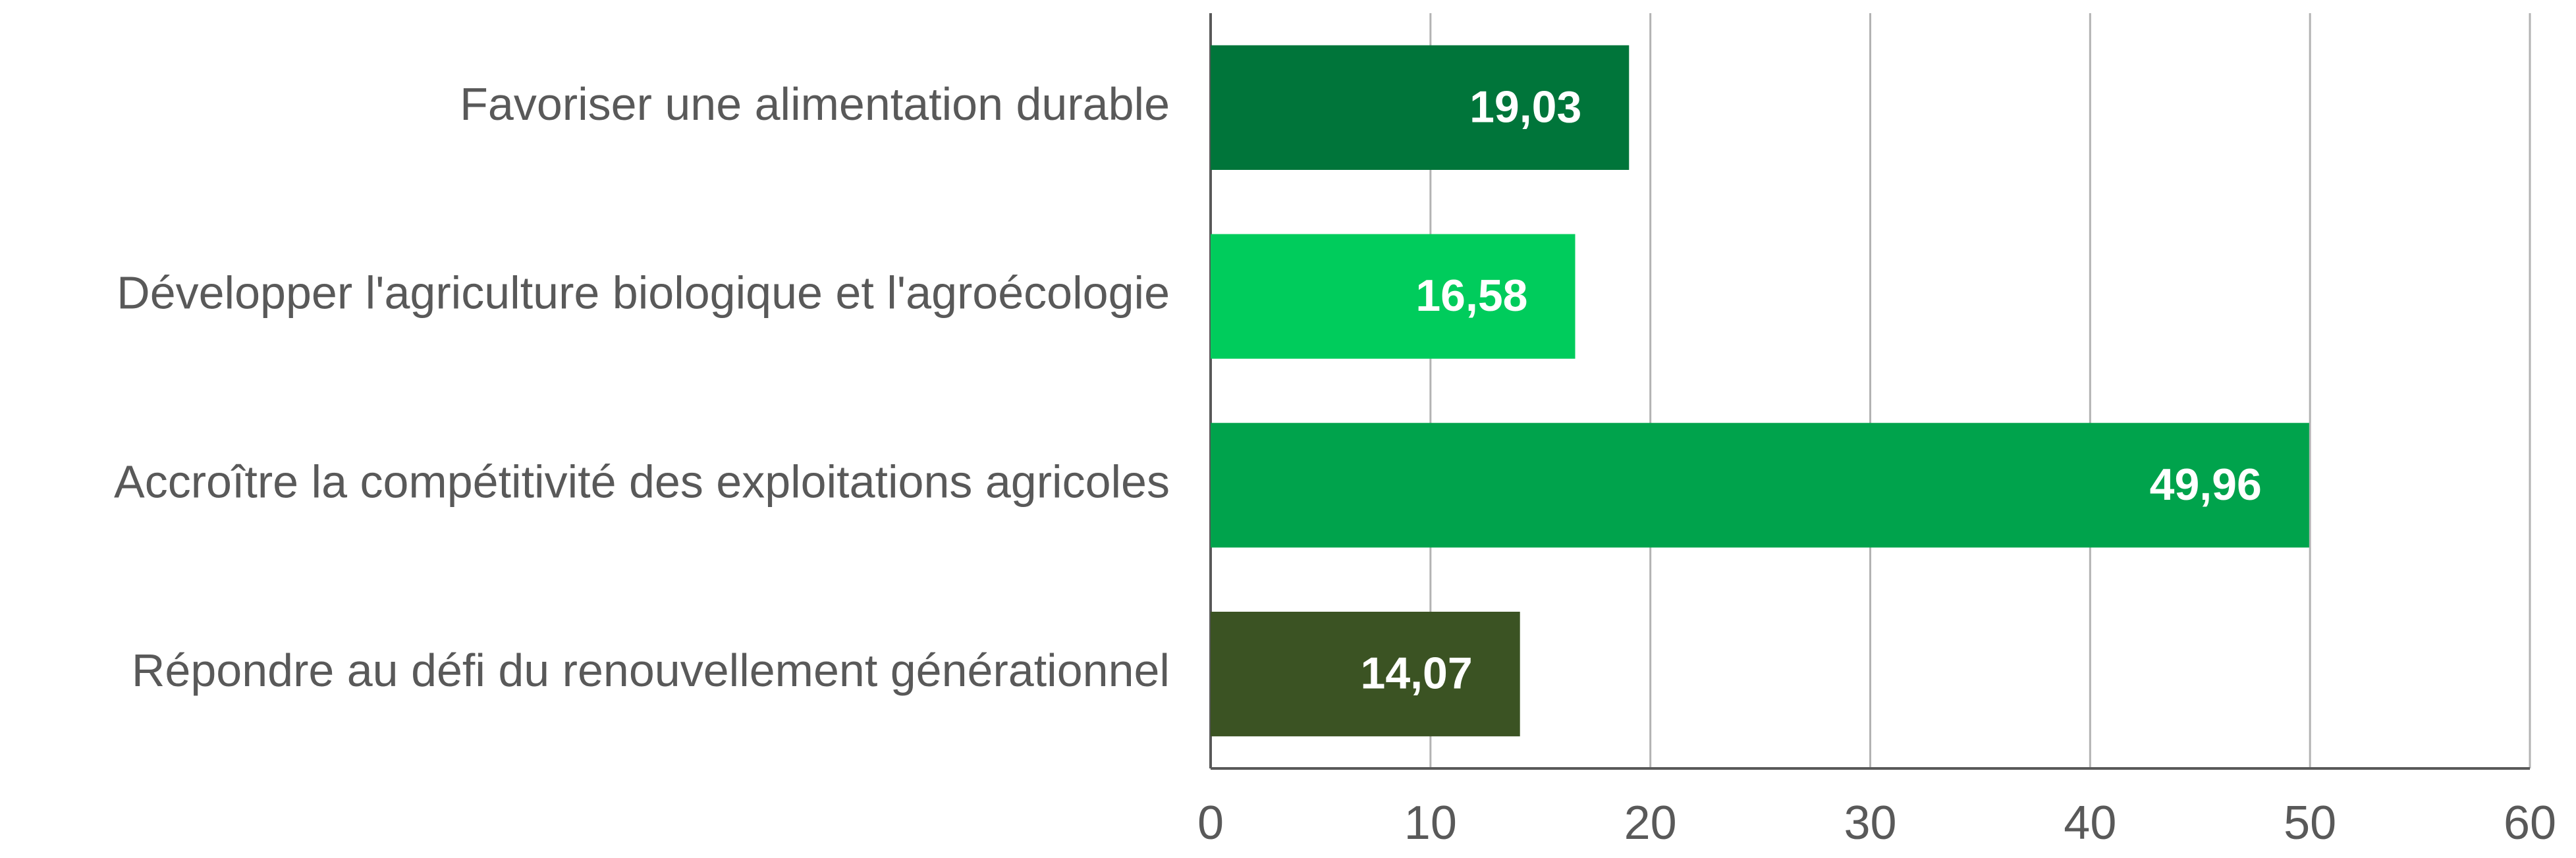 Image resolution: width=2576 pixels, height=858 pixels. I want to click on x-tick-label: 40, so click(2090, 823).